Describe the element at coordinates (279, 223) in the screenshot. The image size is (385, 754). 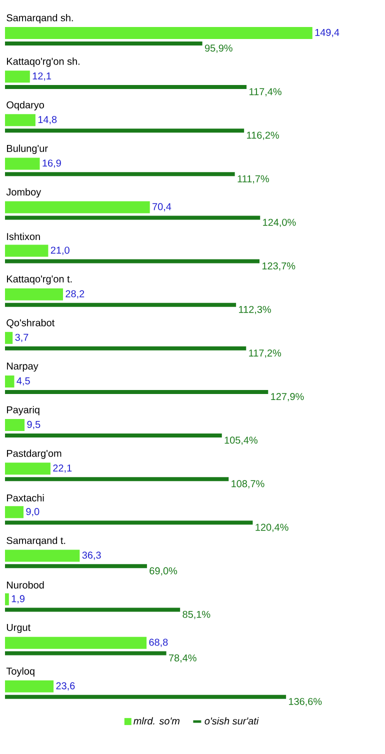
I see `data-label: 124,0%` at that location.